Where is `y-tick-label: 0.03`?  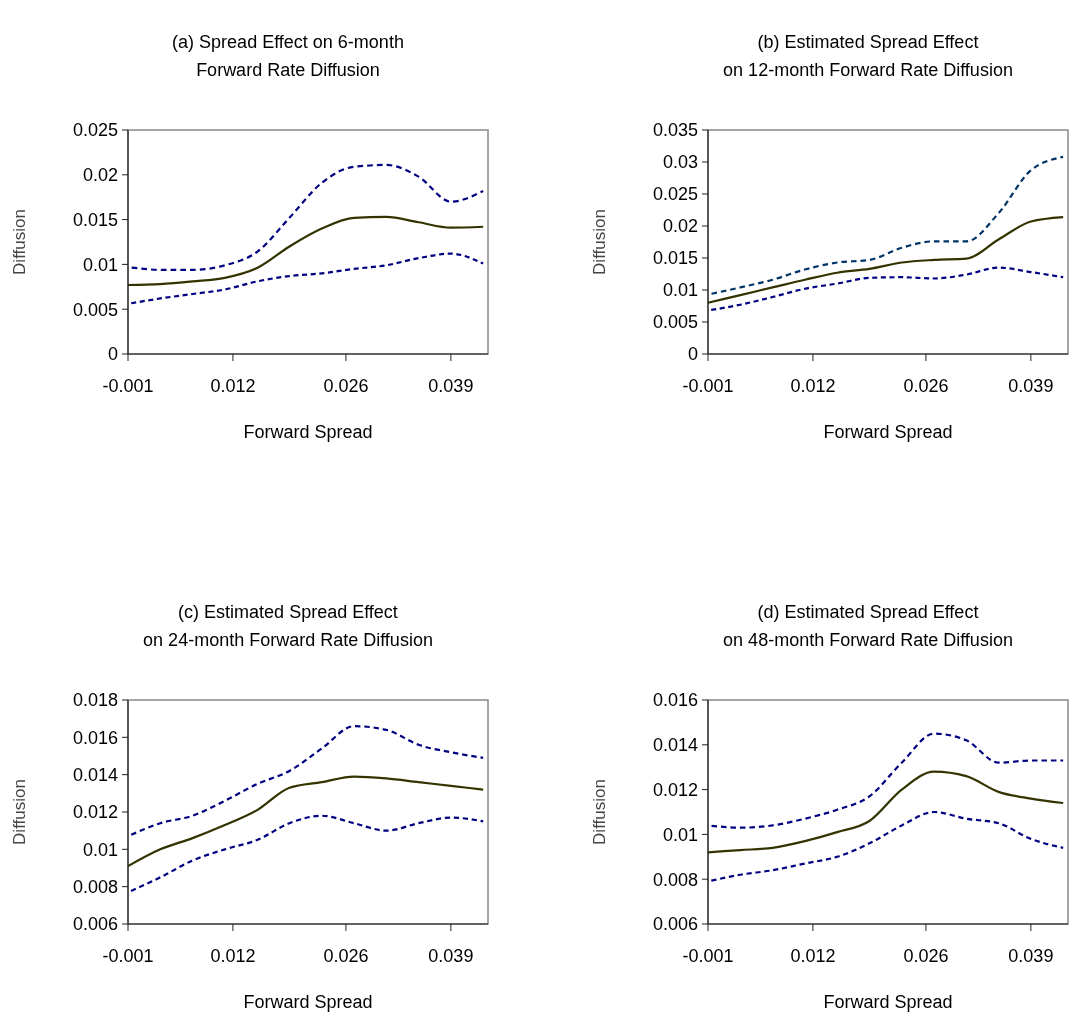 y-tick-label: 0.03 is located at coordinates (680, 162).